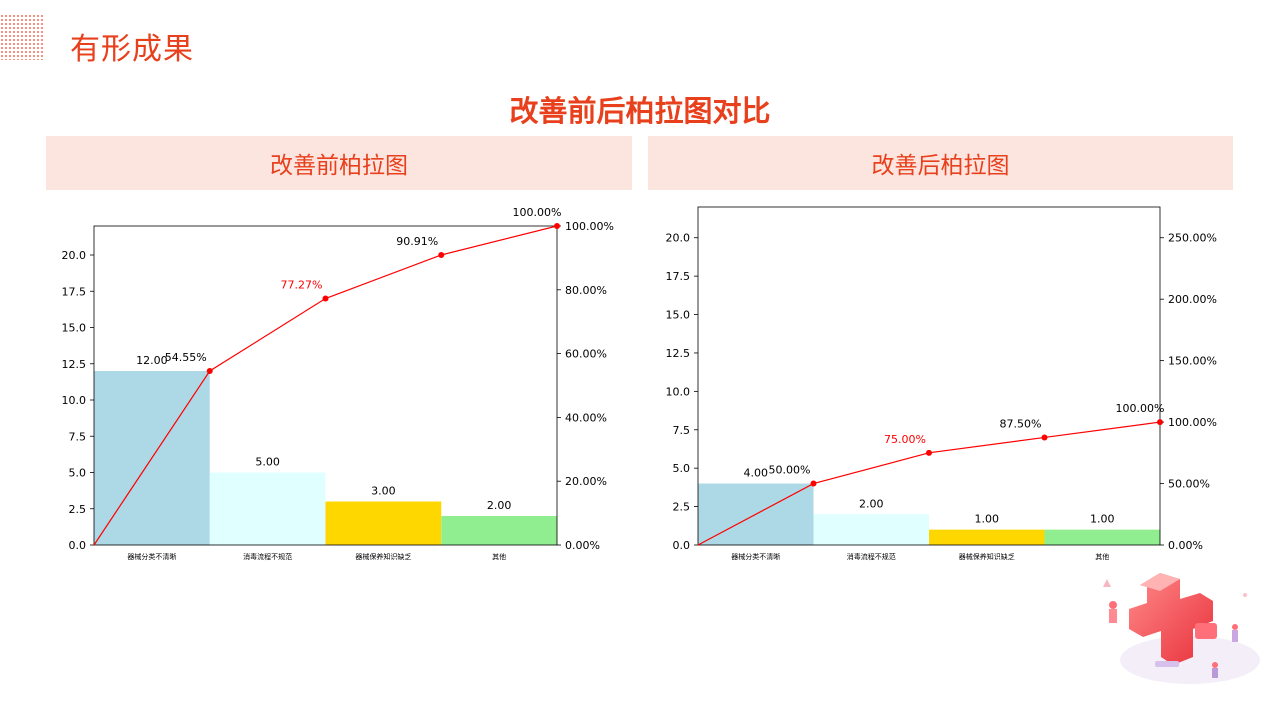 The image size is (1280, 720). What do you see at coordinates (186, 357) in the screenshot?
I see `cumulative-label: 54.55%` at bounding box center [186, 357].